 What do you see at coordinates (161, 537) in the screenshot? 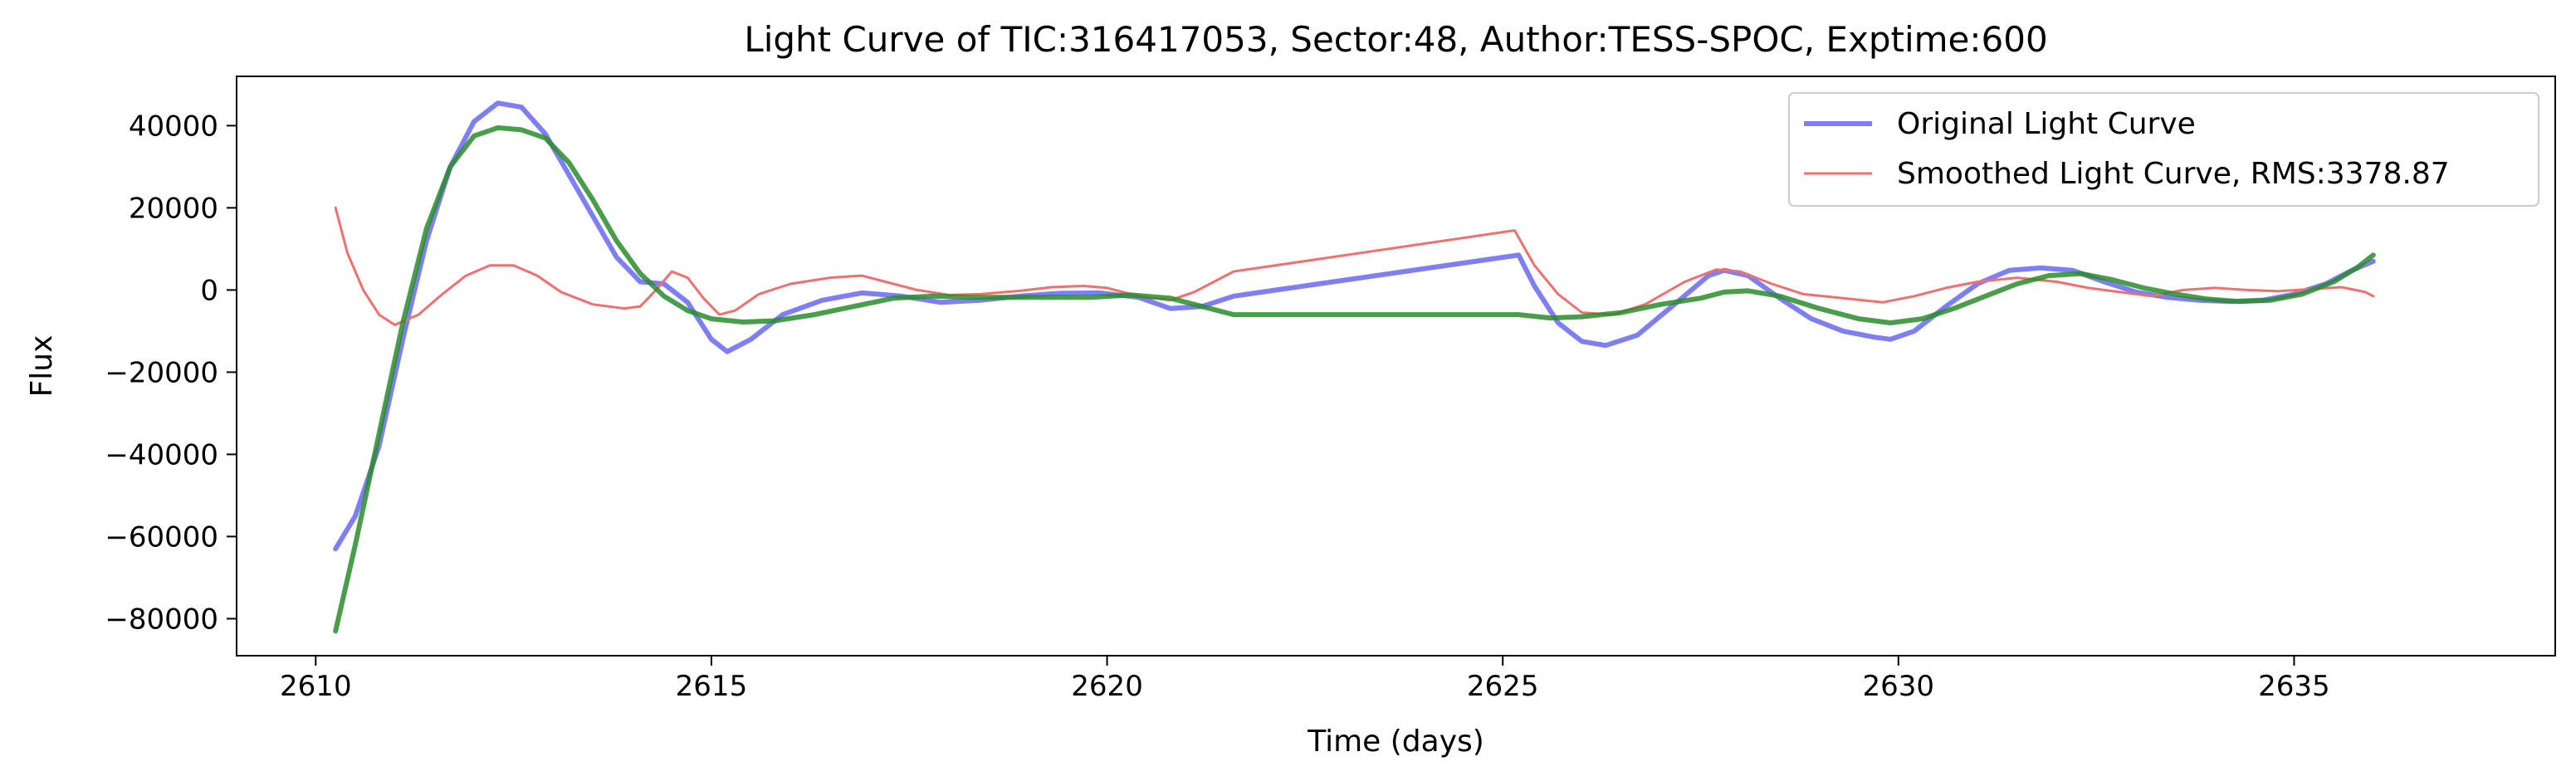
I see `y-tick-label: −60000` at bounding box center [161, 537].